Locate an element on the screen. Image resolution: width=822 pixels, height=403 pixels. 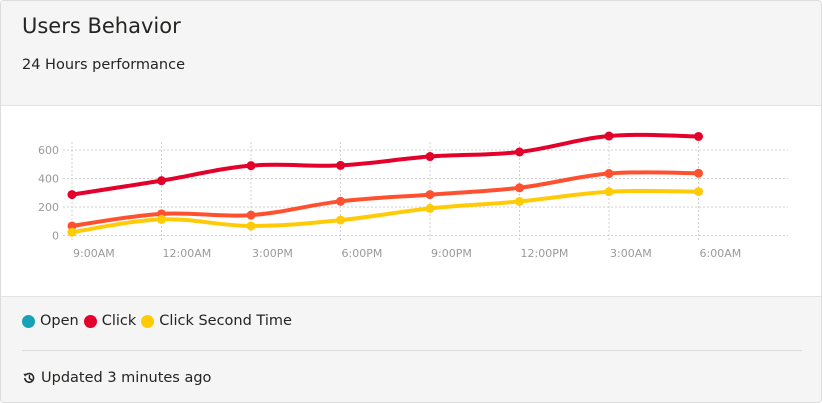
footer-divider is located at coordinates (412, 350).